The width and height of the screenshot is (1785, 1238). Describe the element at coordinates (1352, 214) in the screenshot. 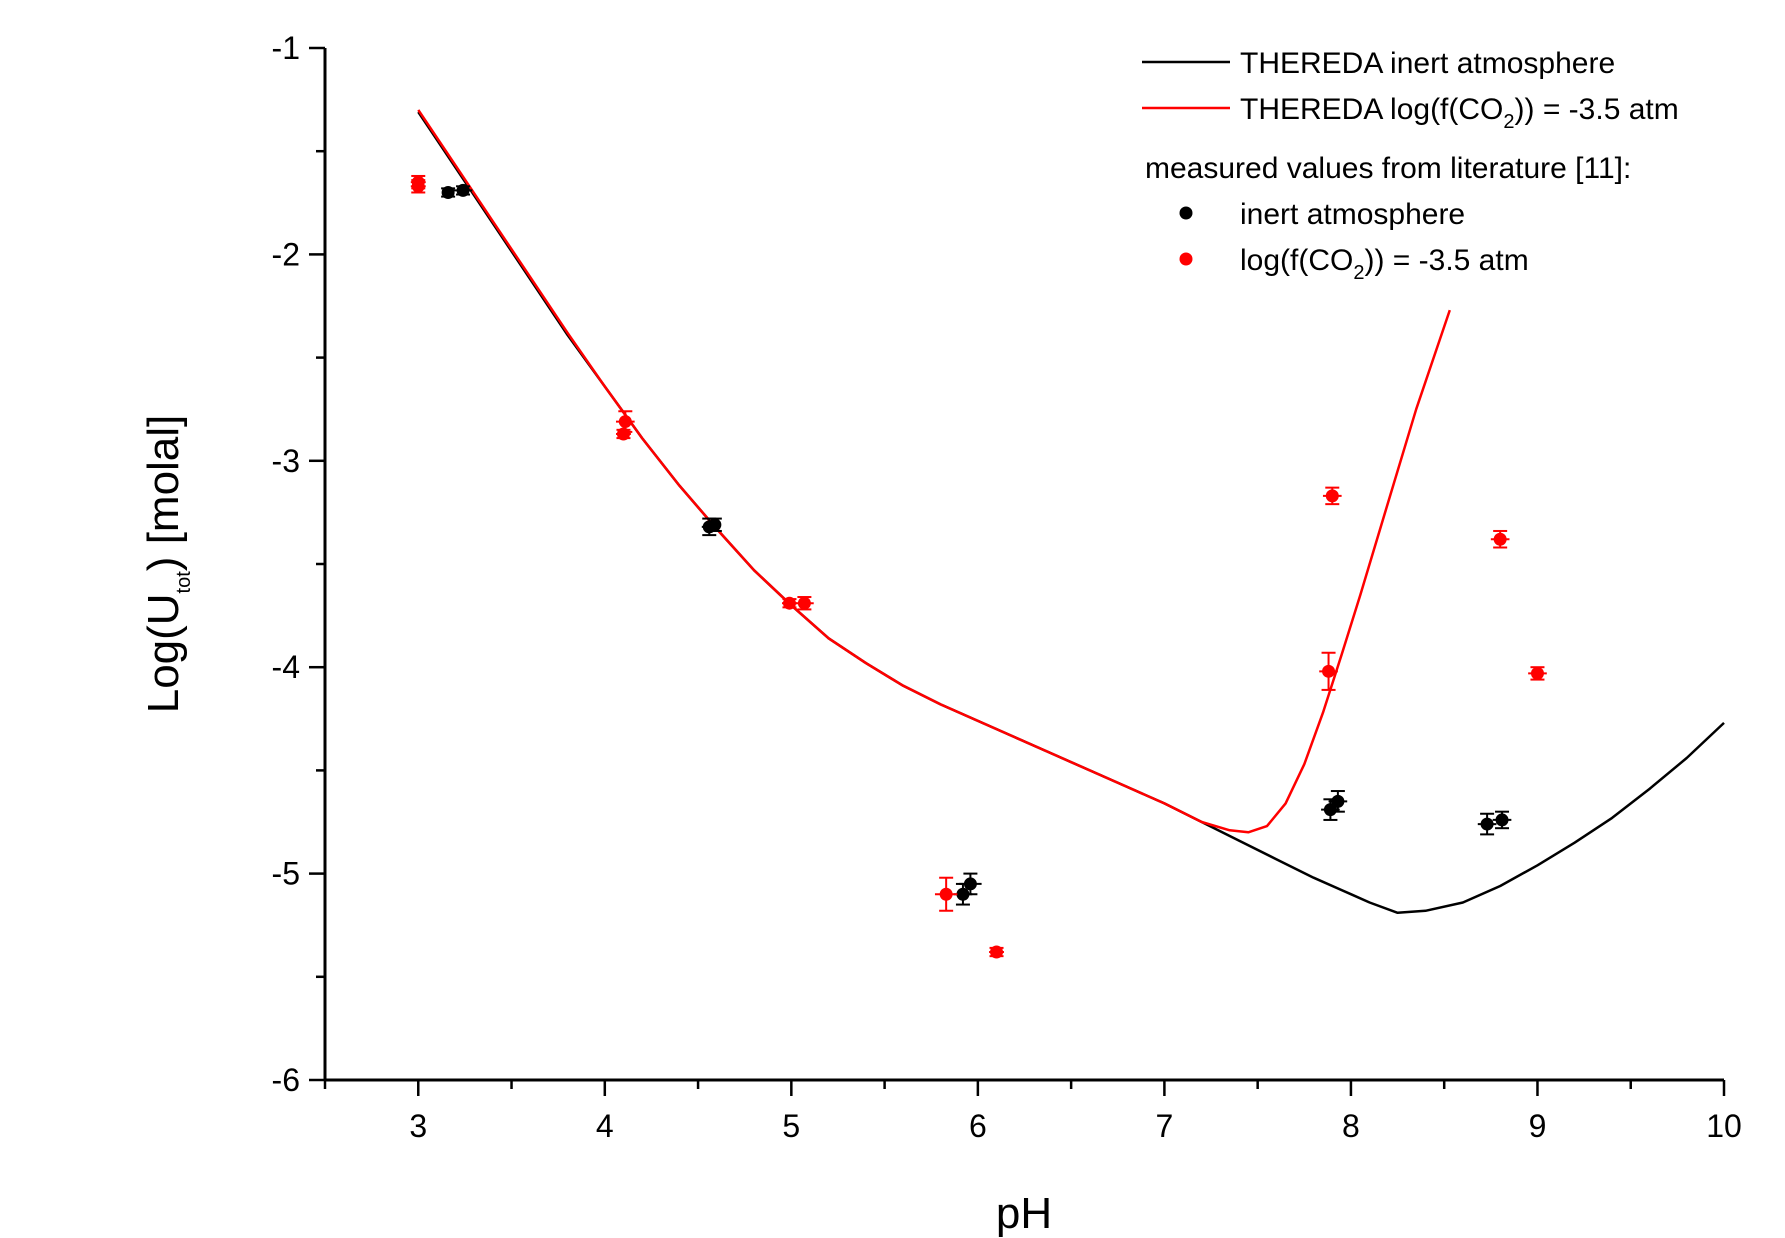

I see `legend-label-points-inert: inert atmosphere` at that location.